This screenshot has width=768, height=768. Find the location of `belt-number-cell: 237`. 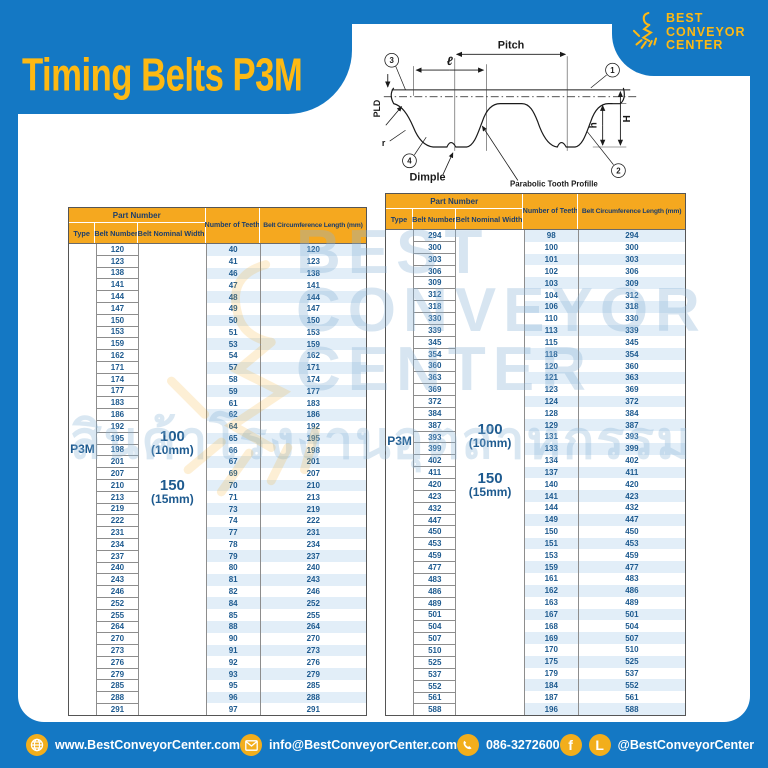

belt-number-cell: 237 is located at coordinates (117, 556).